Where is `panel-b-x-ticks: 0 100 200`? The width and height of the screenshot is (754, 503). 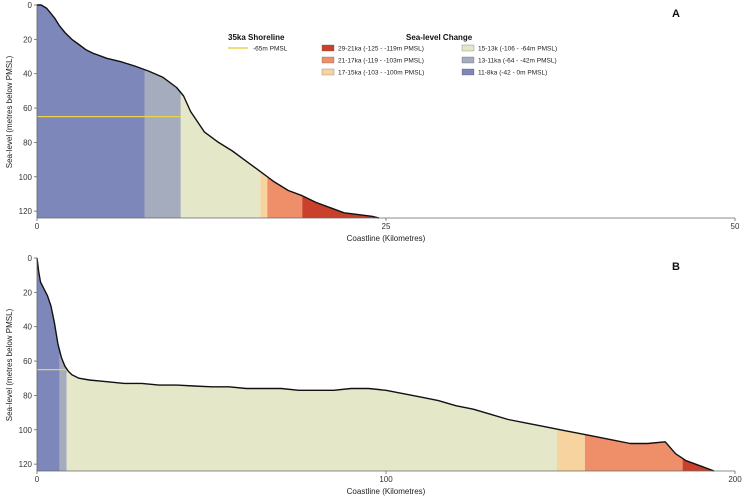
panel-b-x-ticks: 0 100 200 is located at coordinates (388, 477).